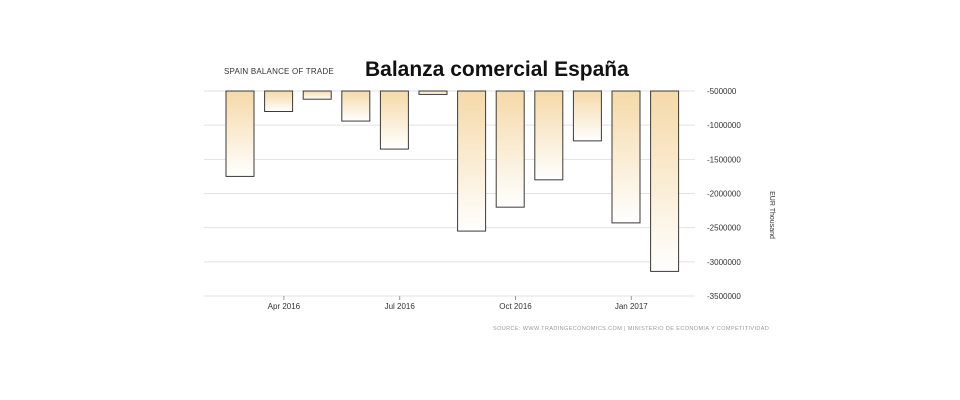 The height and width of the screenshot is (400, 960). What do you see at coordinates (724, 159) in the screenshot?
I see `y-tick-label: -1500000` at bounding box center [724, 159].